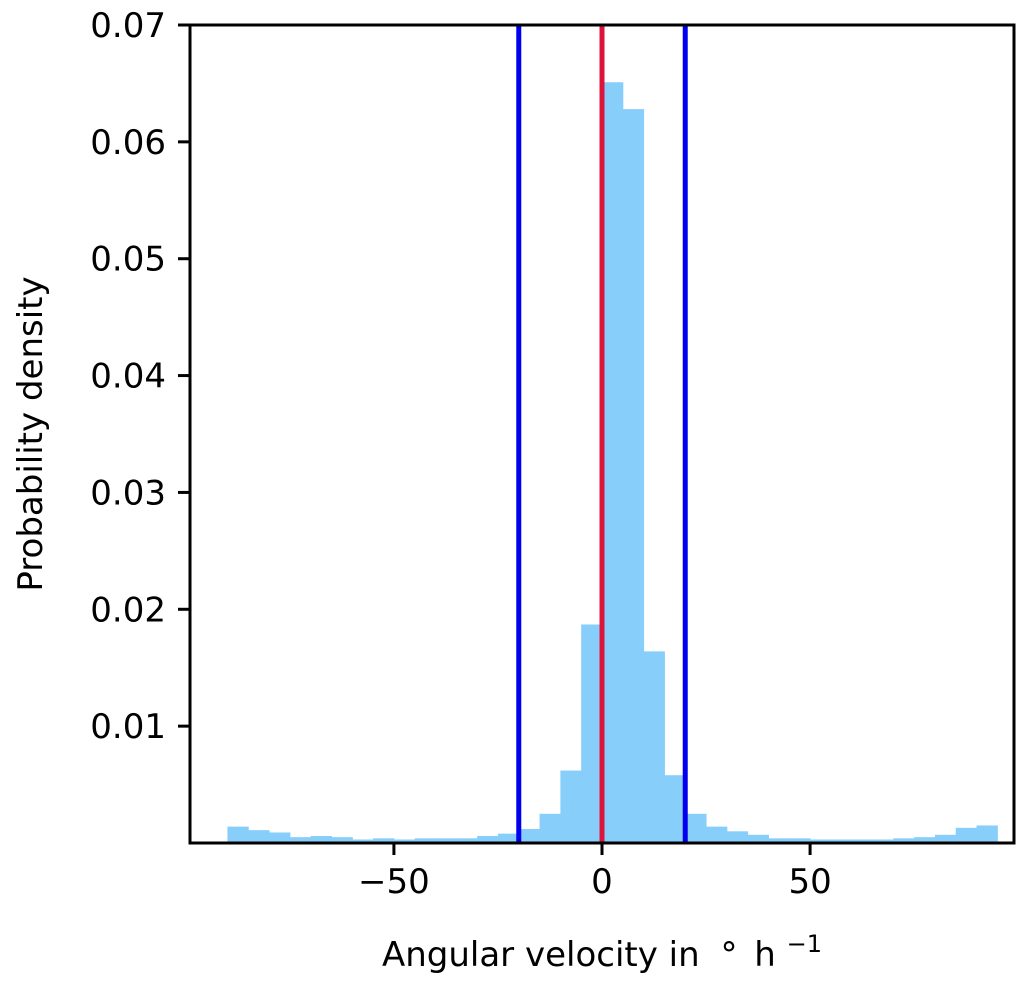 This screenshot has height=985, width=1026. What do you see at coordinates (804, 944) in the screenshot?
I see `x-axis-unit-exponent: −1` at bounding box center [804, 944].